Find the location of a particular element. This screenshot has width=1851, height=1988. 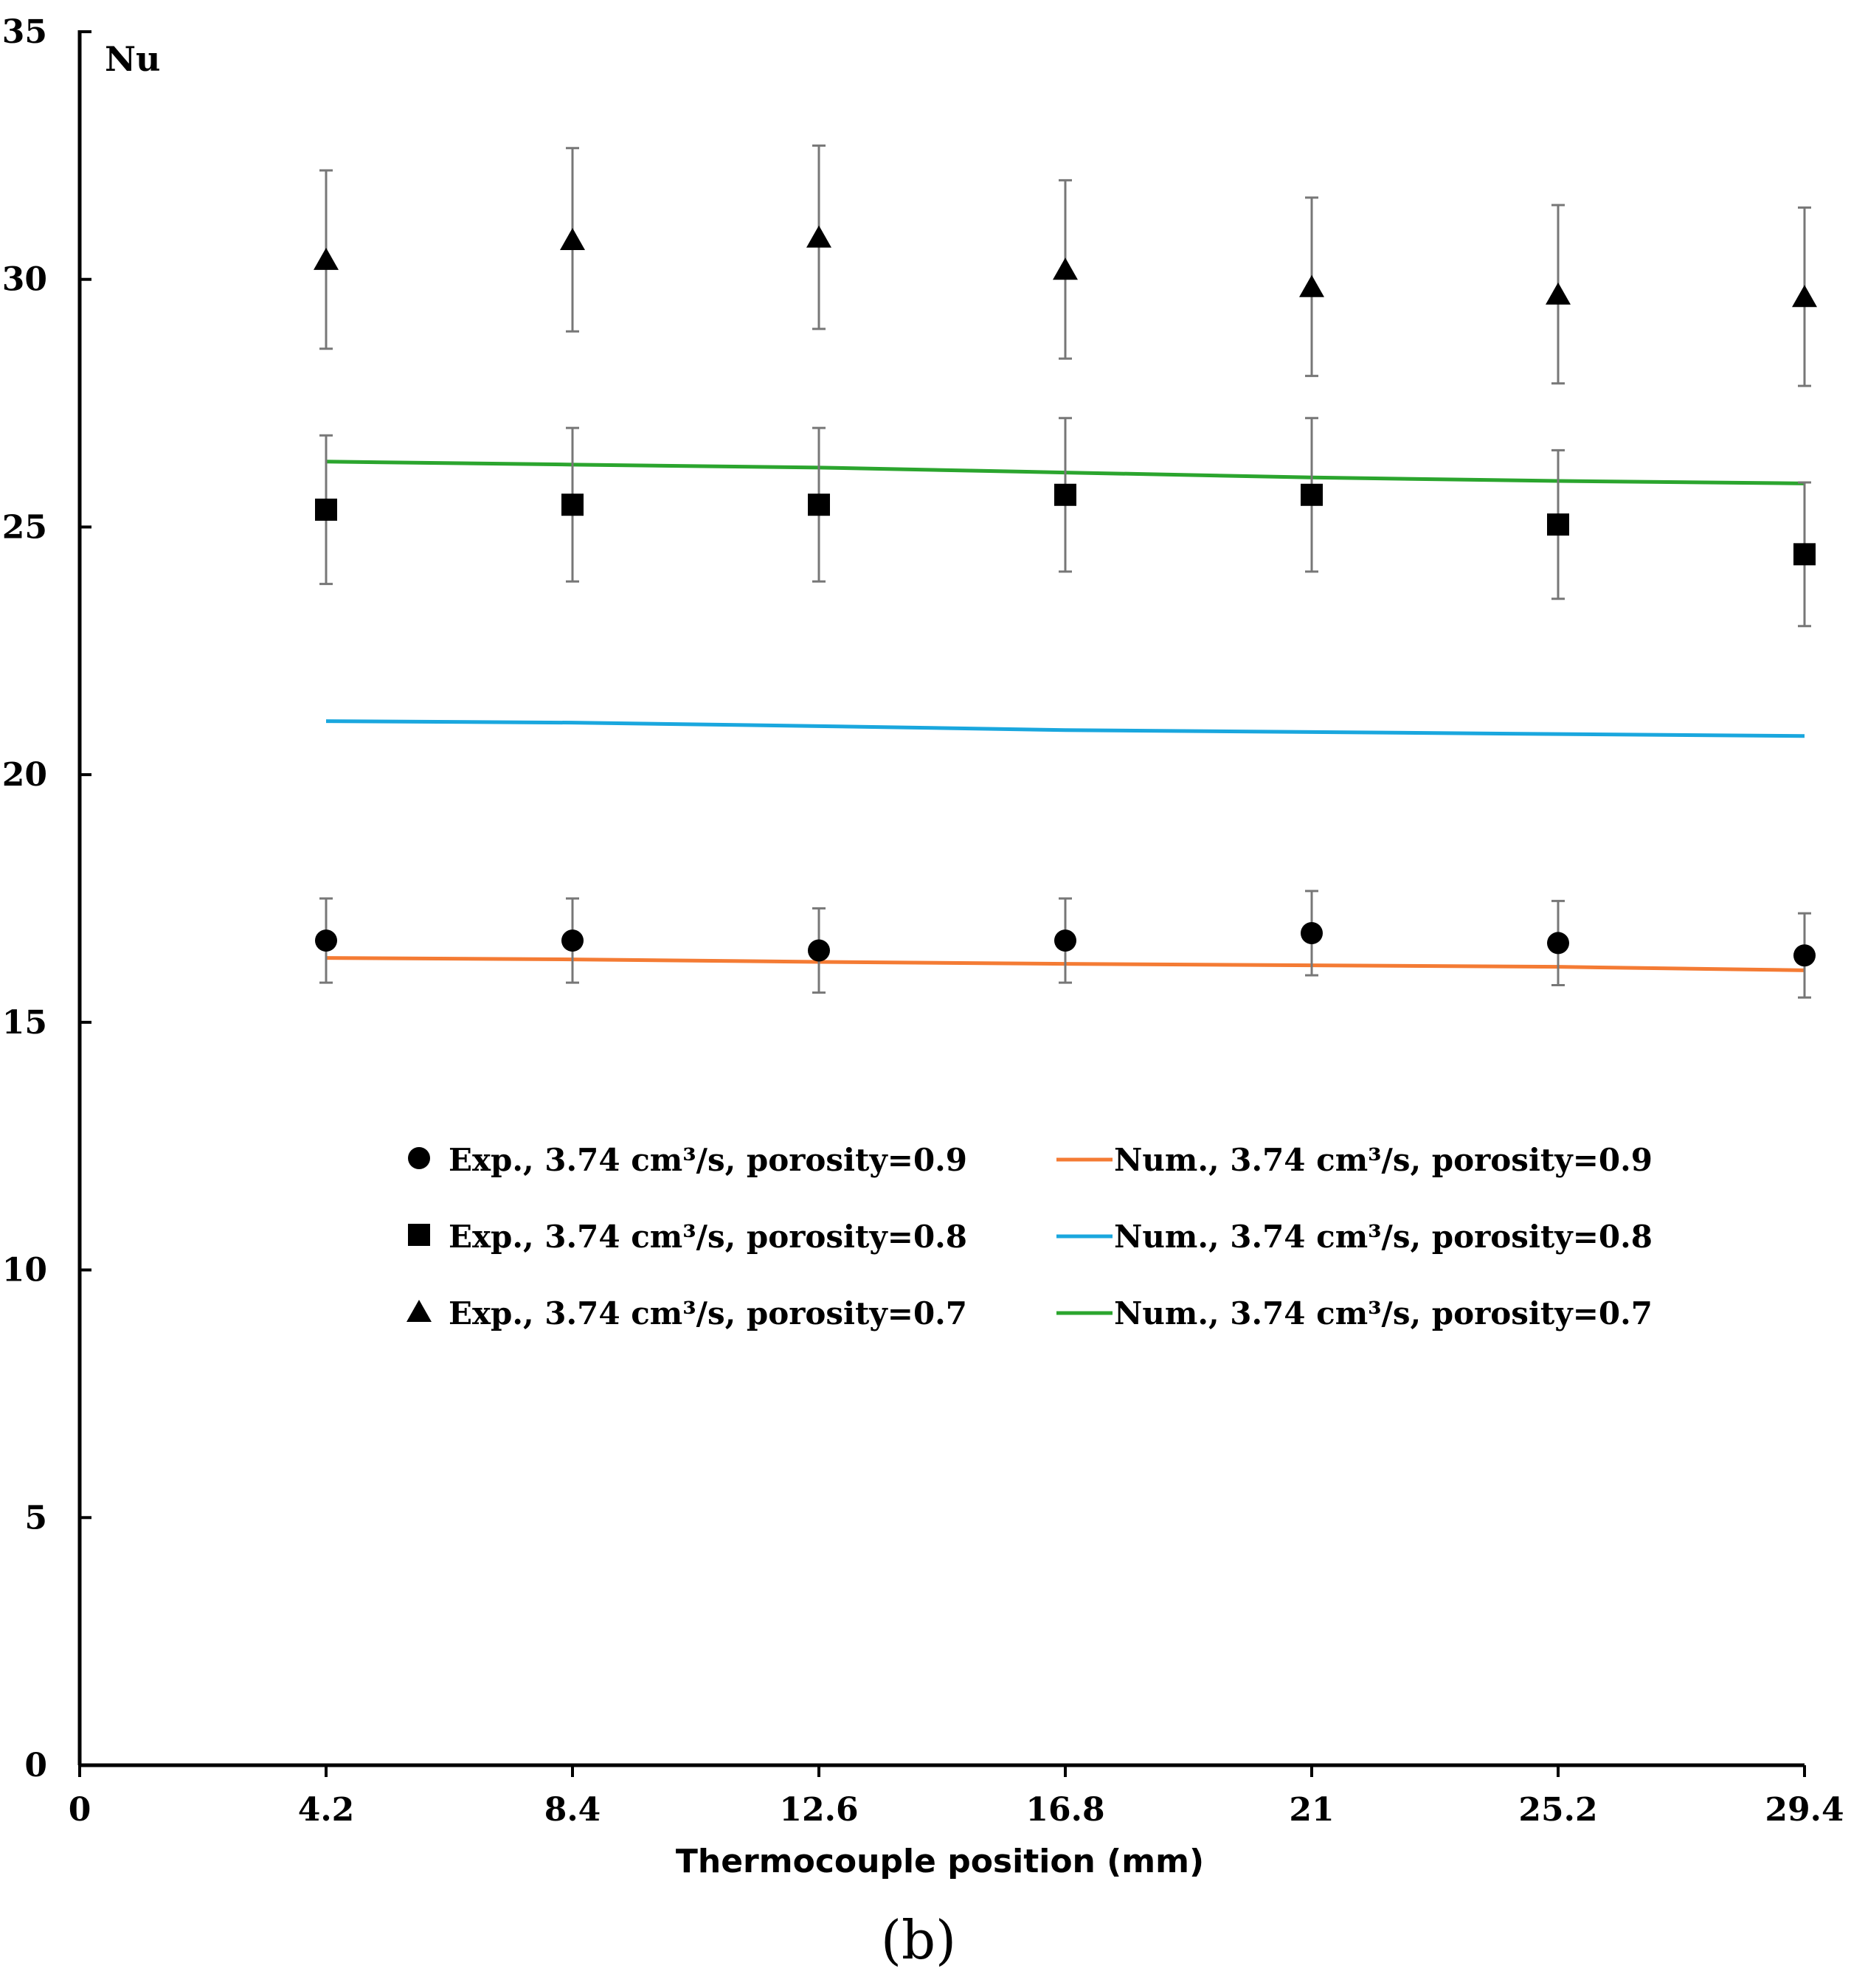

y-tick-label: 0 is located at coordinates (35, 1766).